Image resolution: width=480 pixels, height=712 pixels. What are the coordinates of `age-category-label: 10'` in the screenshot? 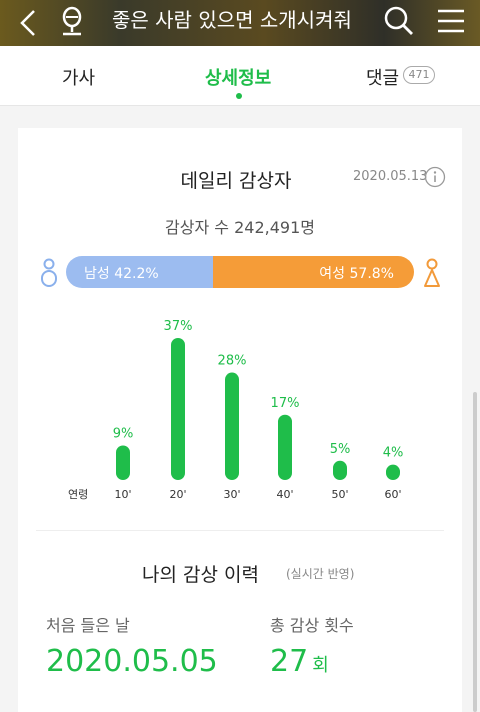 It's located at (122, 494).